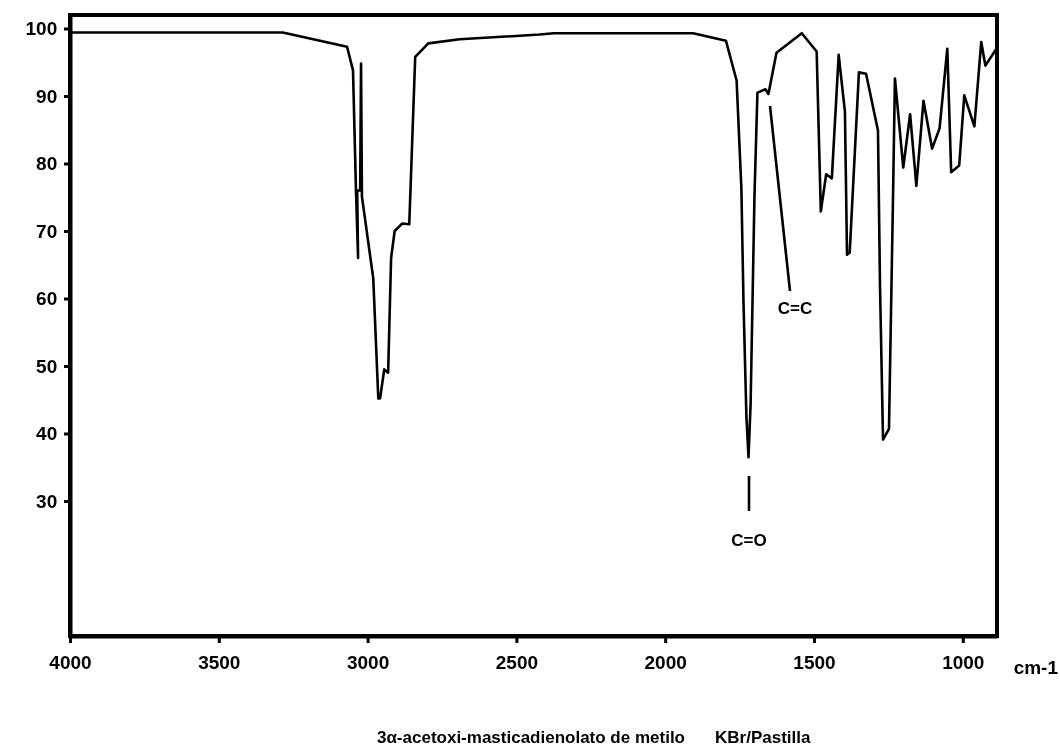  What do you see at coordinates (47, 366) in the screenshot?
I see `y-tick-label: 50` at bounding box center [47, 366].